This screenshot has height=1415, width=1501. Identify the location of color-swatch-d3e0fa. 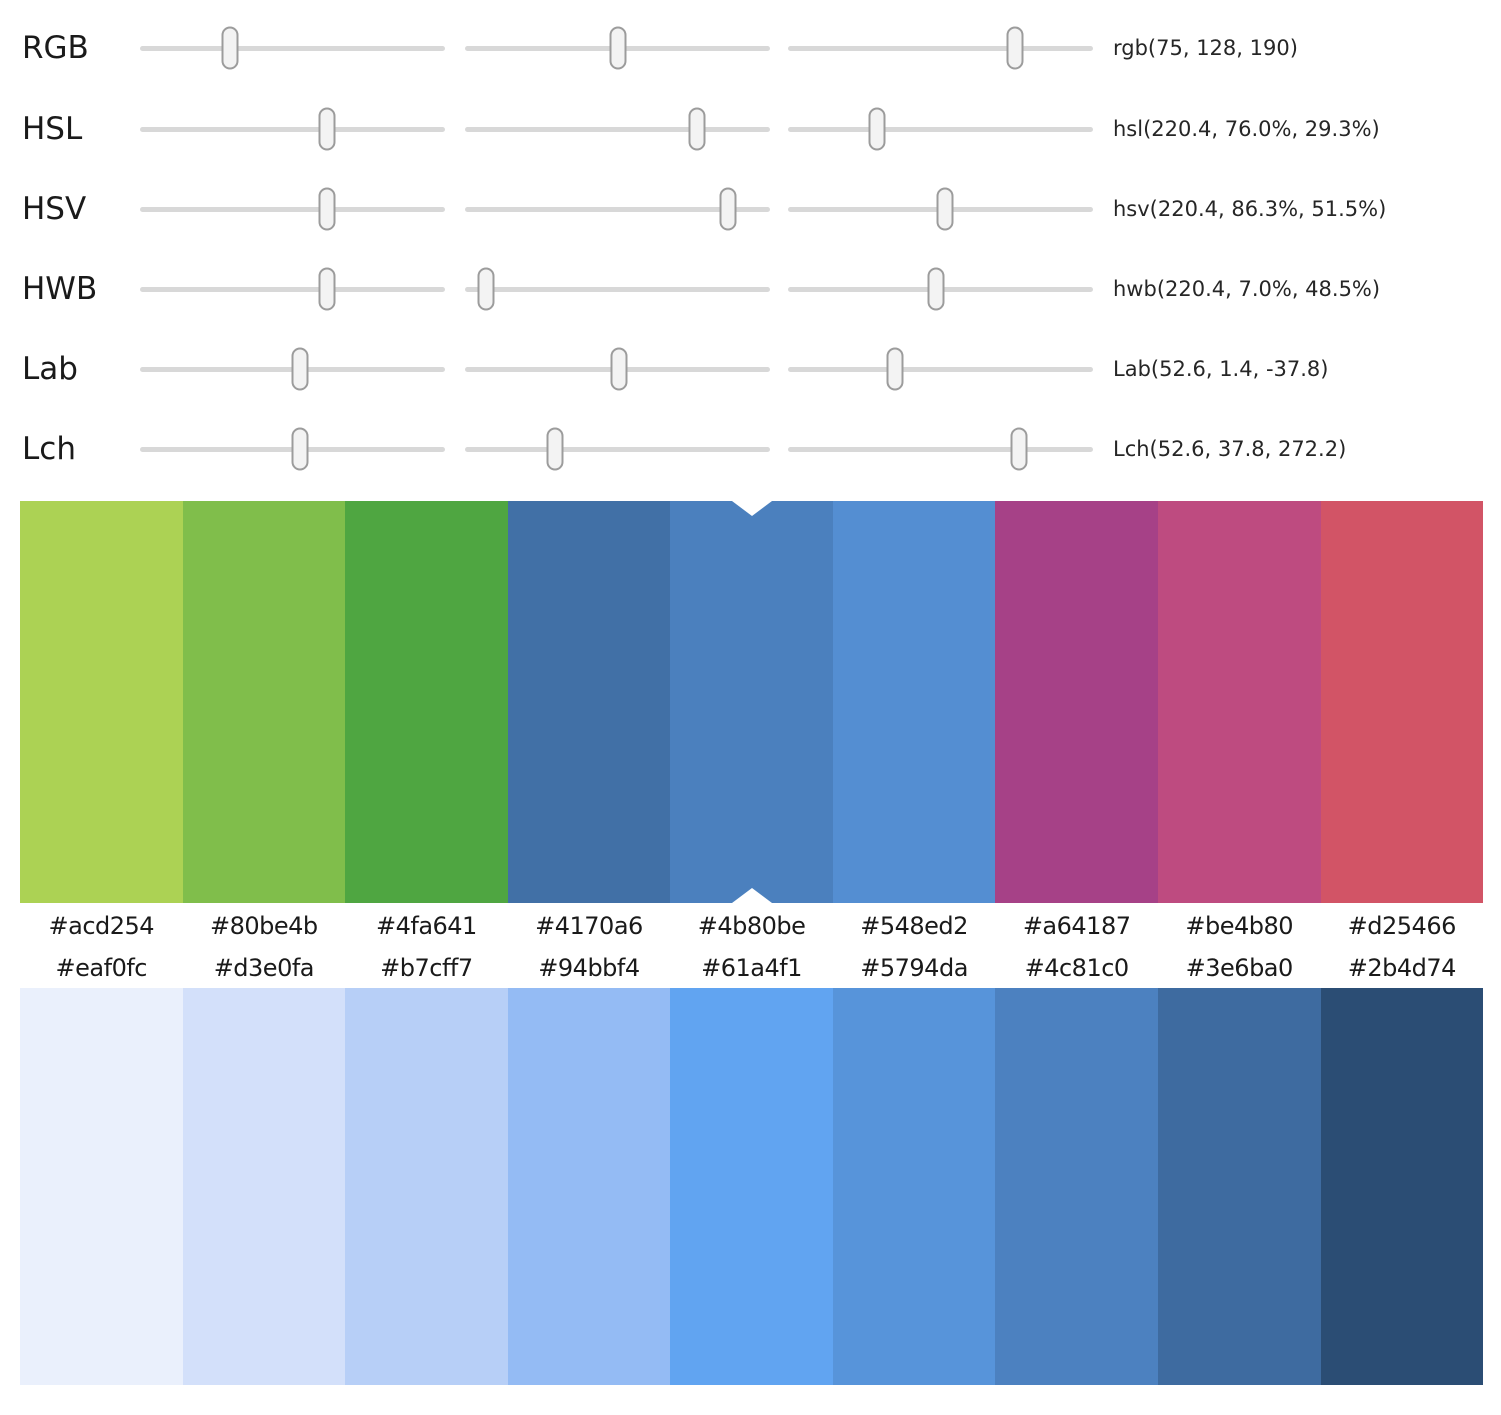
(264, 1186).